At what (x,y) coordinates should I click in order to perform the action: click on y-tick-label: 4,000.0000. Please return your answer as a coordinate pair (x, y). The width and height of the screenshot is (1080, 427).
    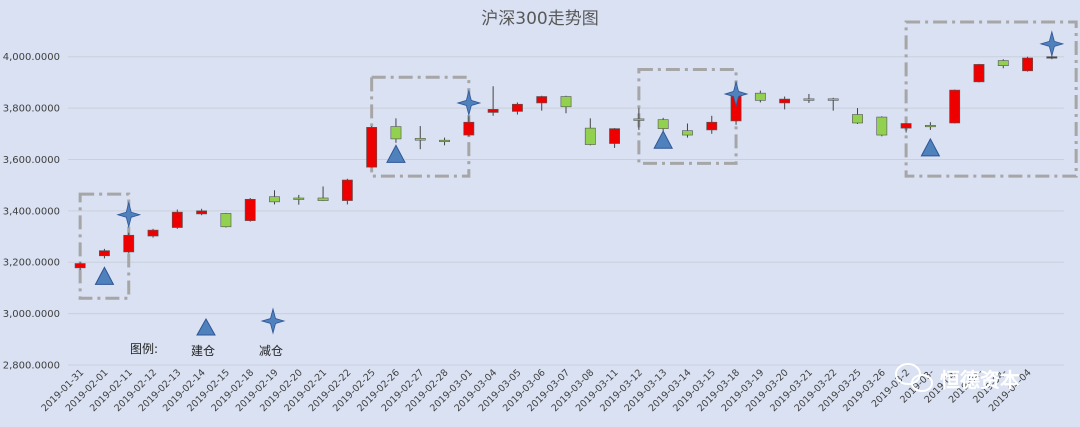
    Looking at the image, I should click on (31, 57).